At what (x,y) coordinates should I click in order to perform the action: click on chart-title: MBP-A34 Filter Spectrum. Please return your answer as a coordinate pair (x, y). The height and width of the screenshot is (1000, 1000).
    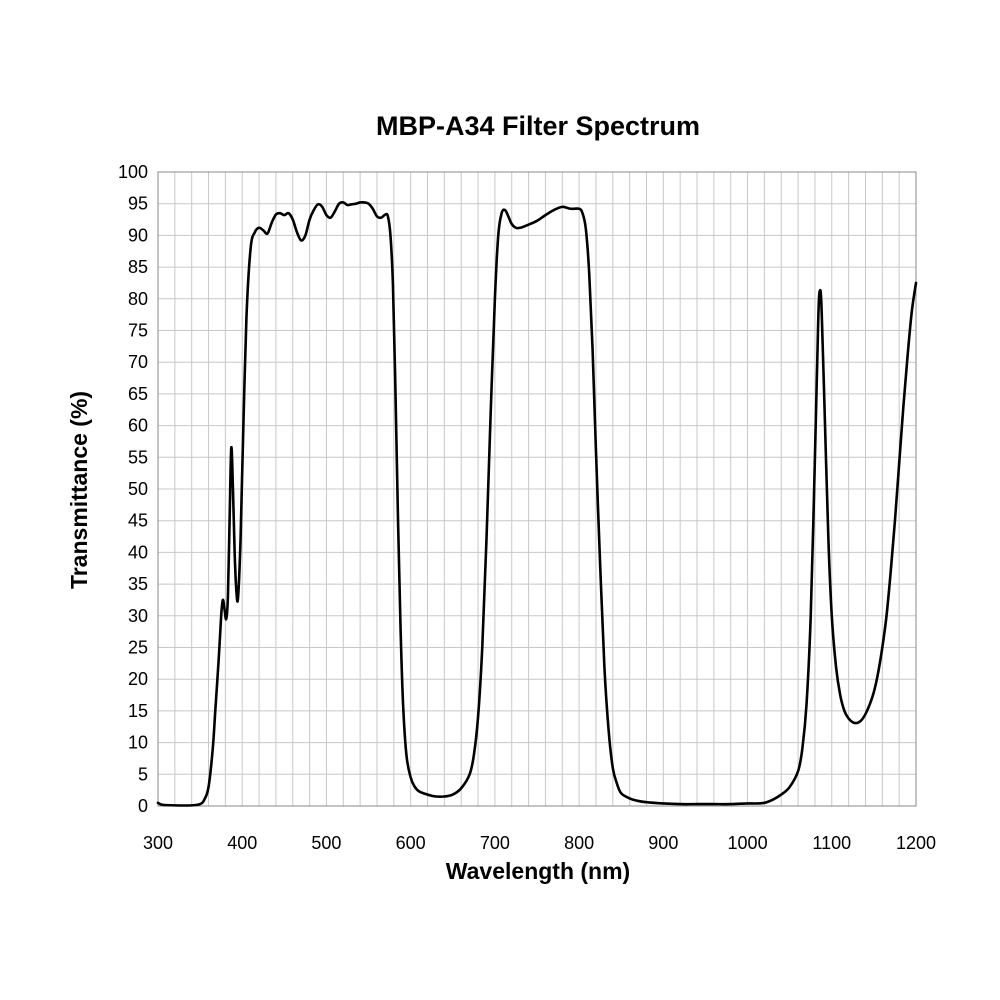
    Looking at the image, I should click on (538, 126).